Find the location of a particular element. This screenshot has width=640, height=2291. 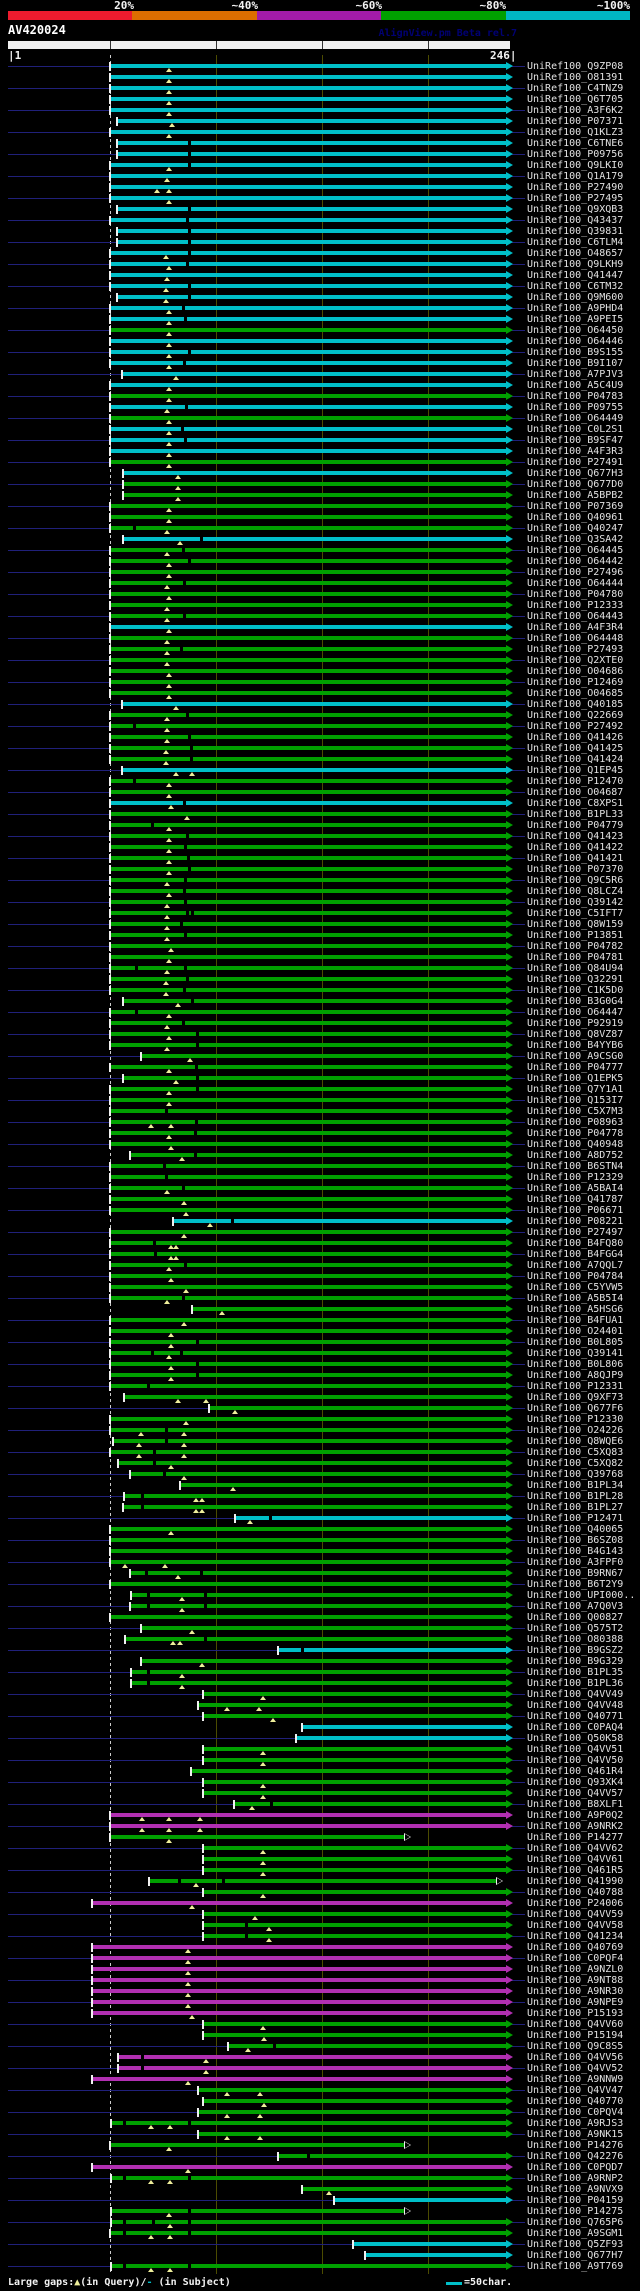

alignment-row: UniRef100_A7QQL7 is located at coordinates (320, 1265).